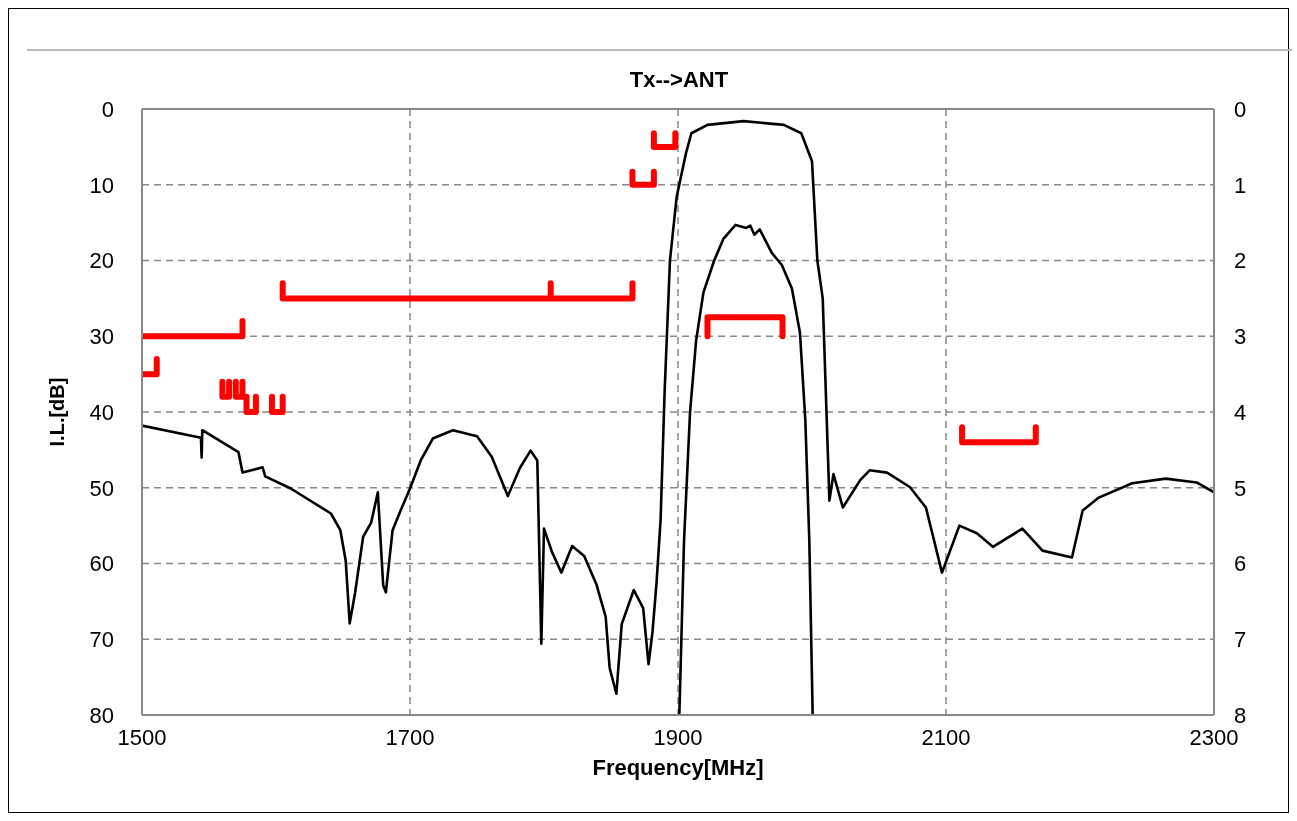 The image size is (1297, 821). What do you see at coordinates (678, 767) in the screenshot?
I see `x-axis-title: Frequency[MHz]` at bounding box center [678, 767].